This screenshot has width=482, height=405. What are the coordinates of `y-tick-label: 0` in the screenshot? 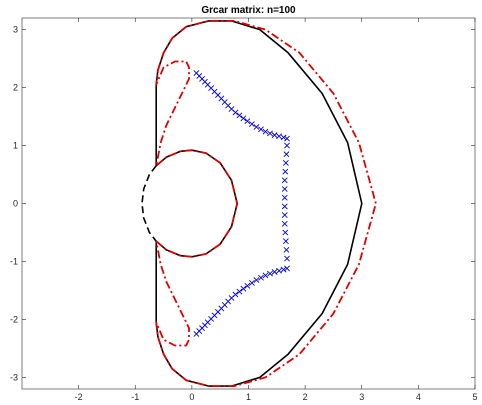 It's located at (15, 204).